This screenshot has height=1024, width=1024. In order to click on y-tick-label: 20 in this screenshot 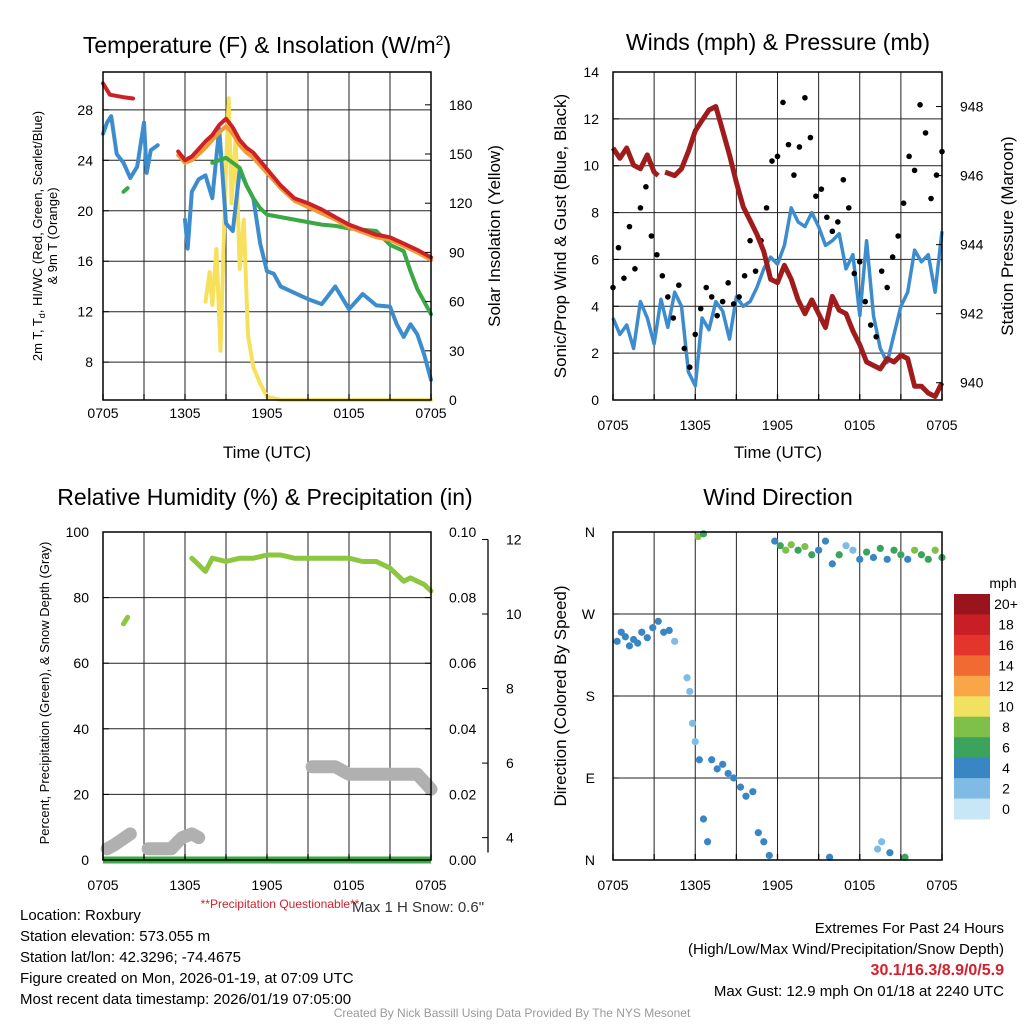, I will do `click(81, 794)`.